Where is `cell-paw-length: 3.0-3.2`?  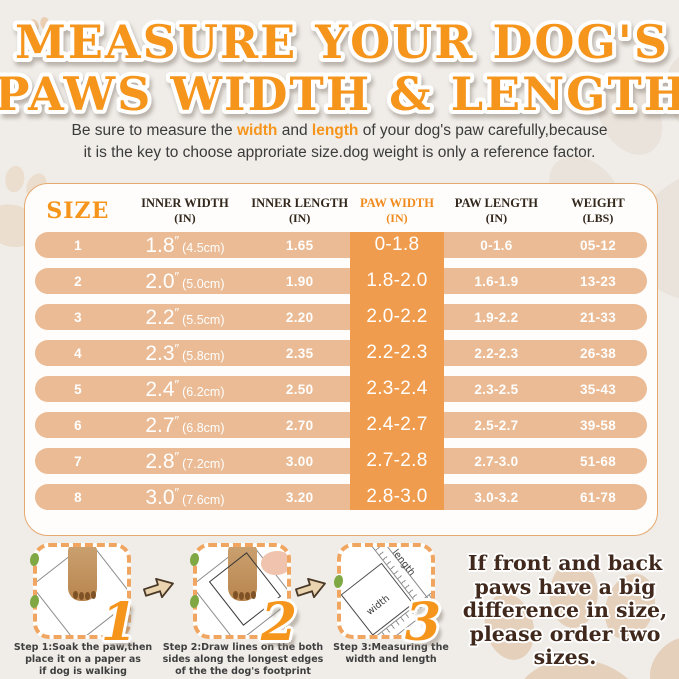
cell-paw-length: 3.0-3.2 is located at coordinates (496, 497).